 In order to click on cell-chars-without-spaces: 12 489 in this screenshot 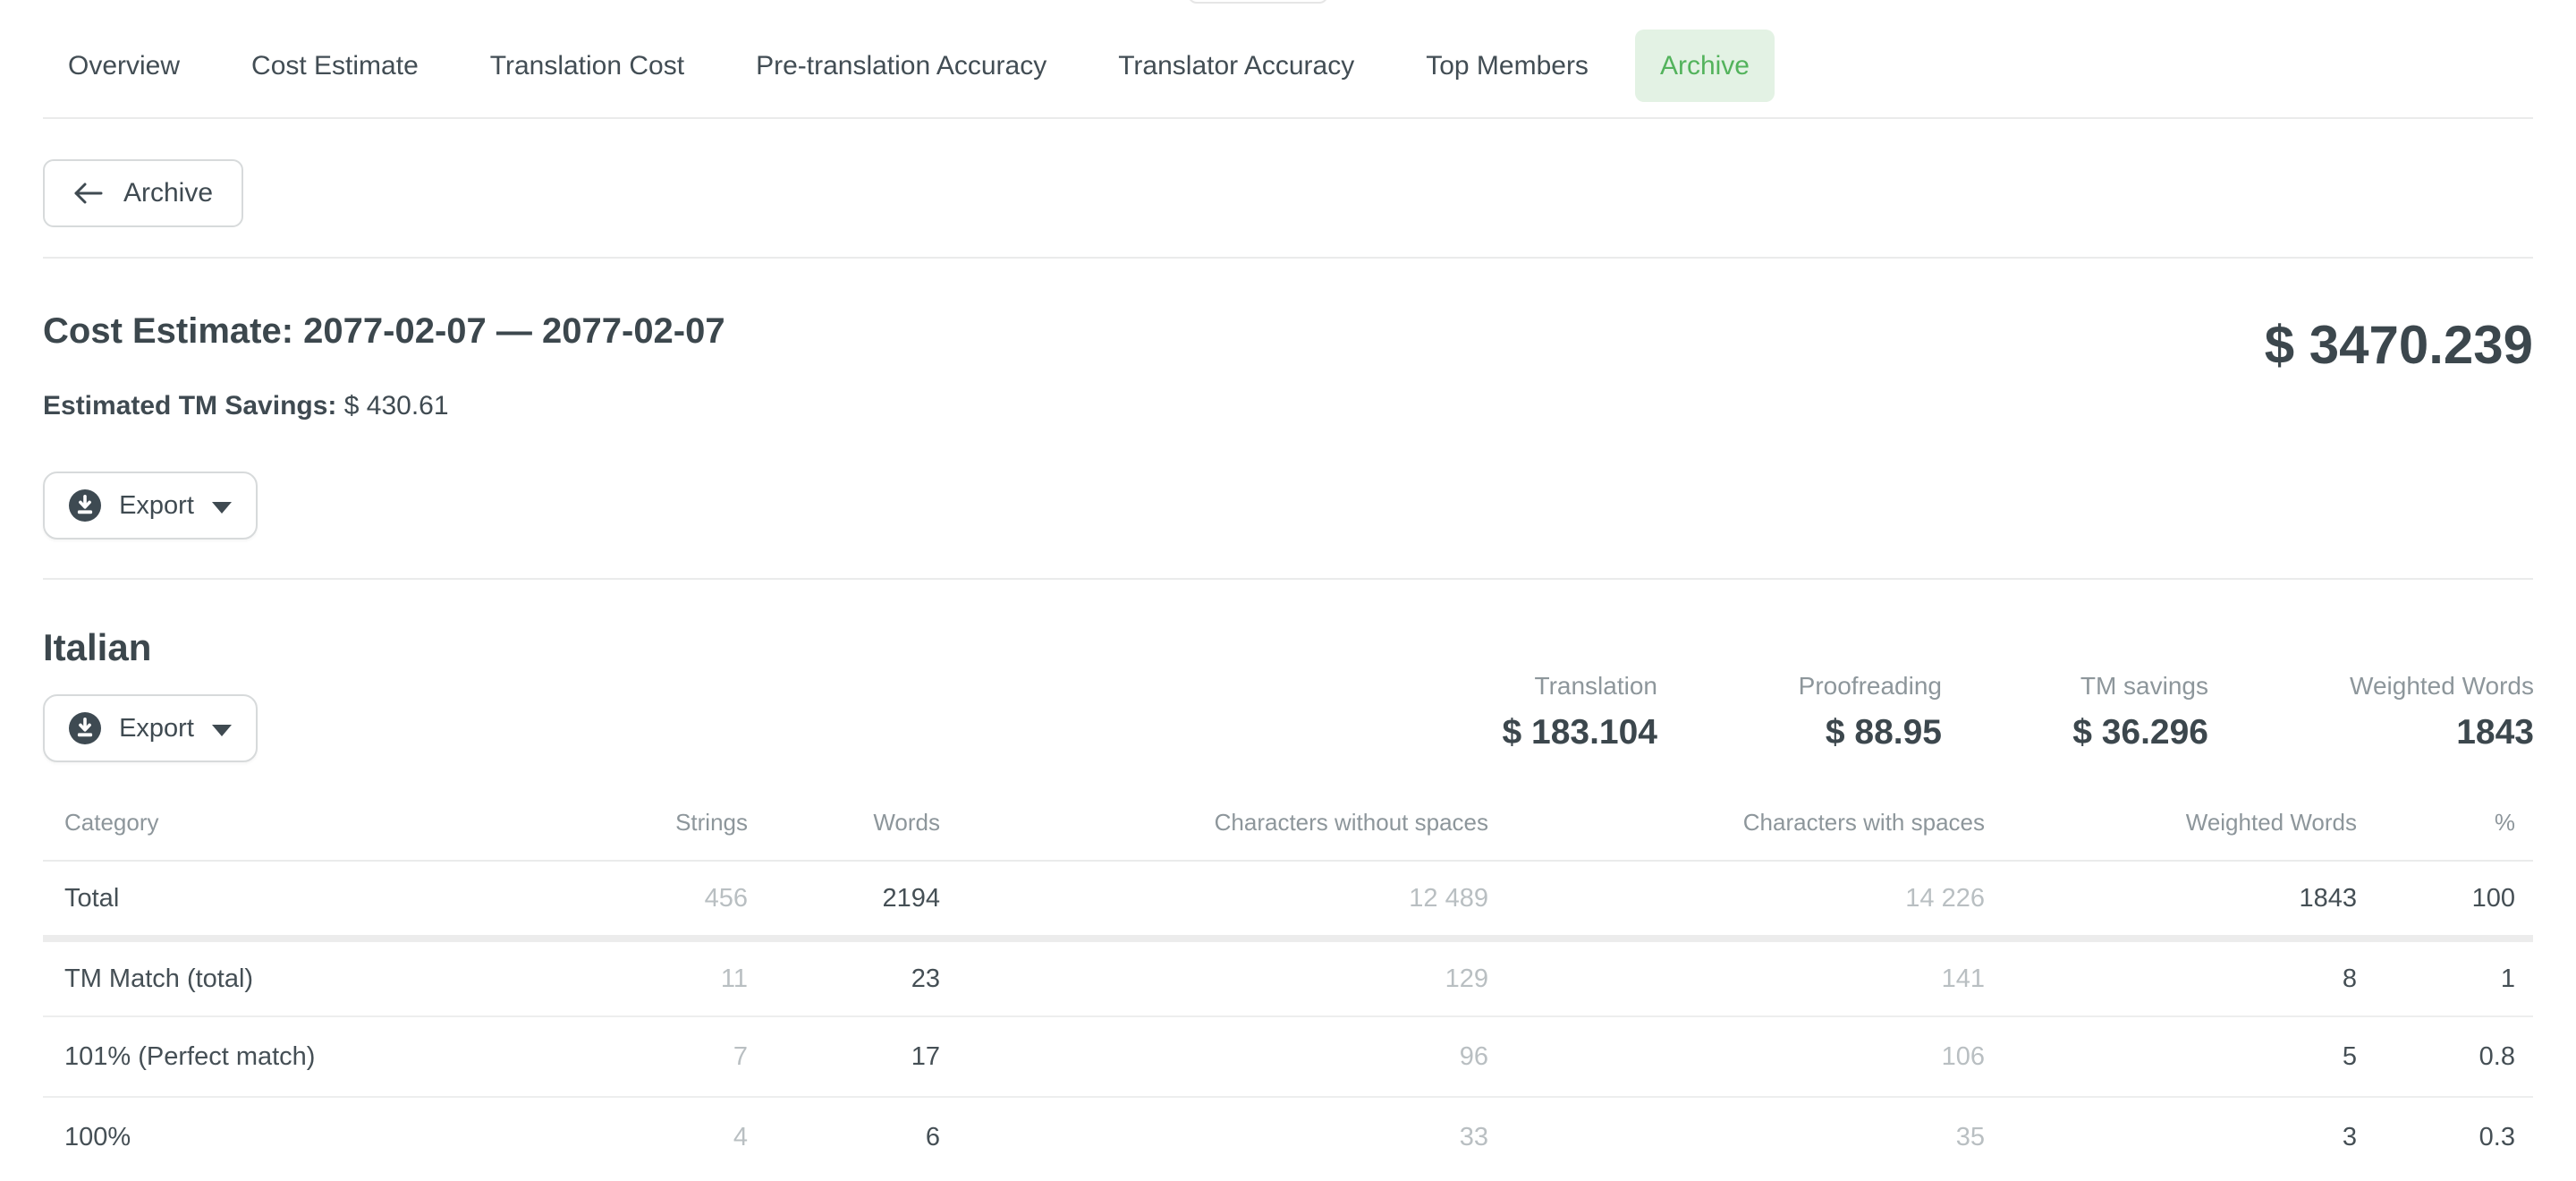, I will do `click(1214, 901)`.